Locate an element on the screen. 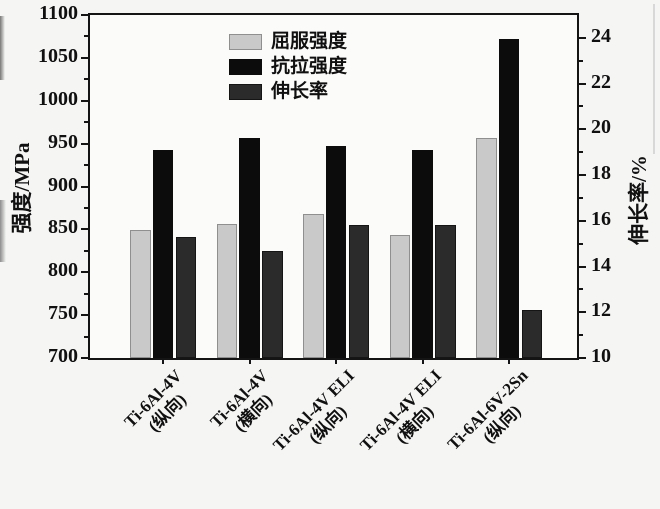 This screenshot has height=509, width=660. x-axis-label-3: Ti-6Al-4V ELI (横向) is located at coordinates (407, 417).